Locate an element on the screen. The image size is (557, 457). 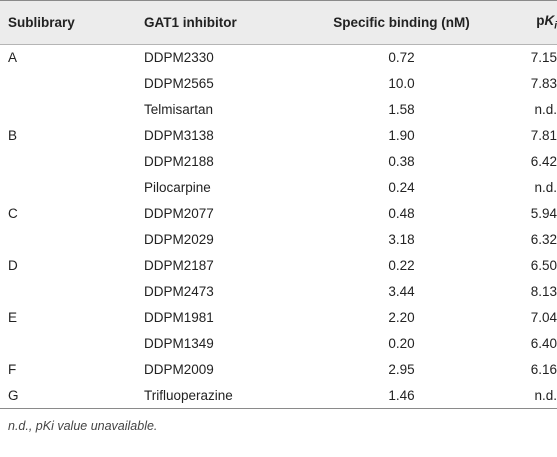
table-row: C DDPM2077 0.48 5.94 is located at coordinates (278, 214).